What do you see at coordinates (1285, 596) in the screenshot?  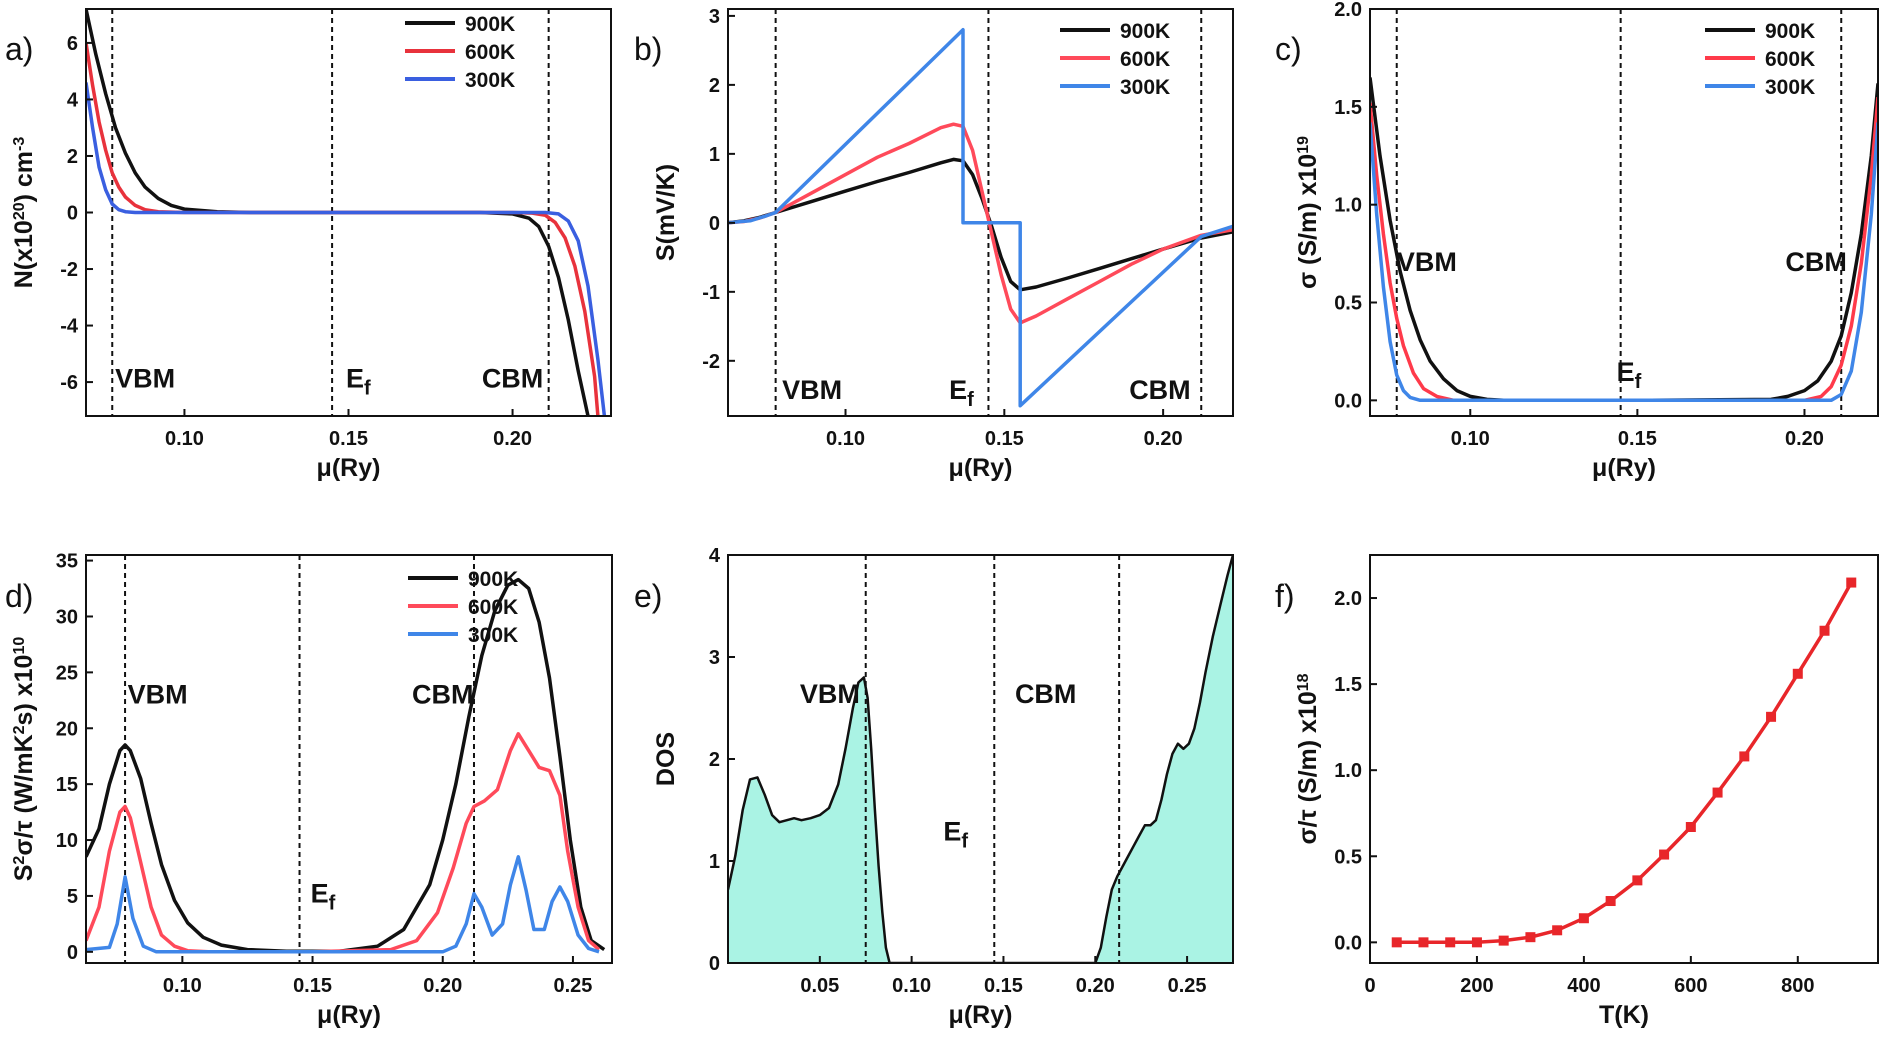 I see `panel-label: f)` at bounding box center [1285, 596].